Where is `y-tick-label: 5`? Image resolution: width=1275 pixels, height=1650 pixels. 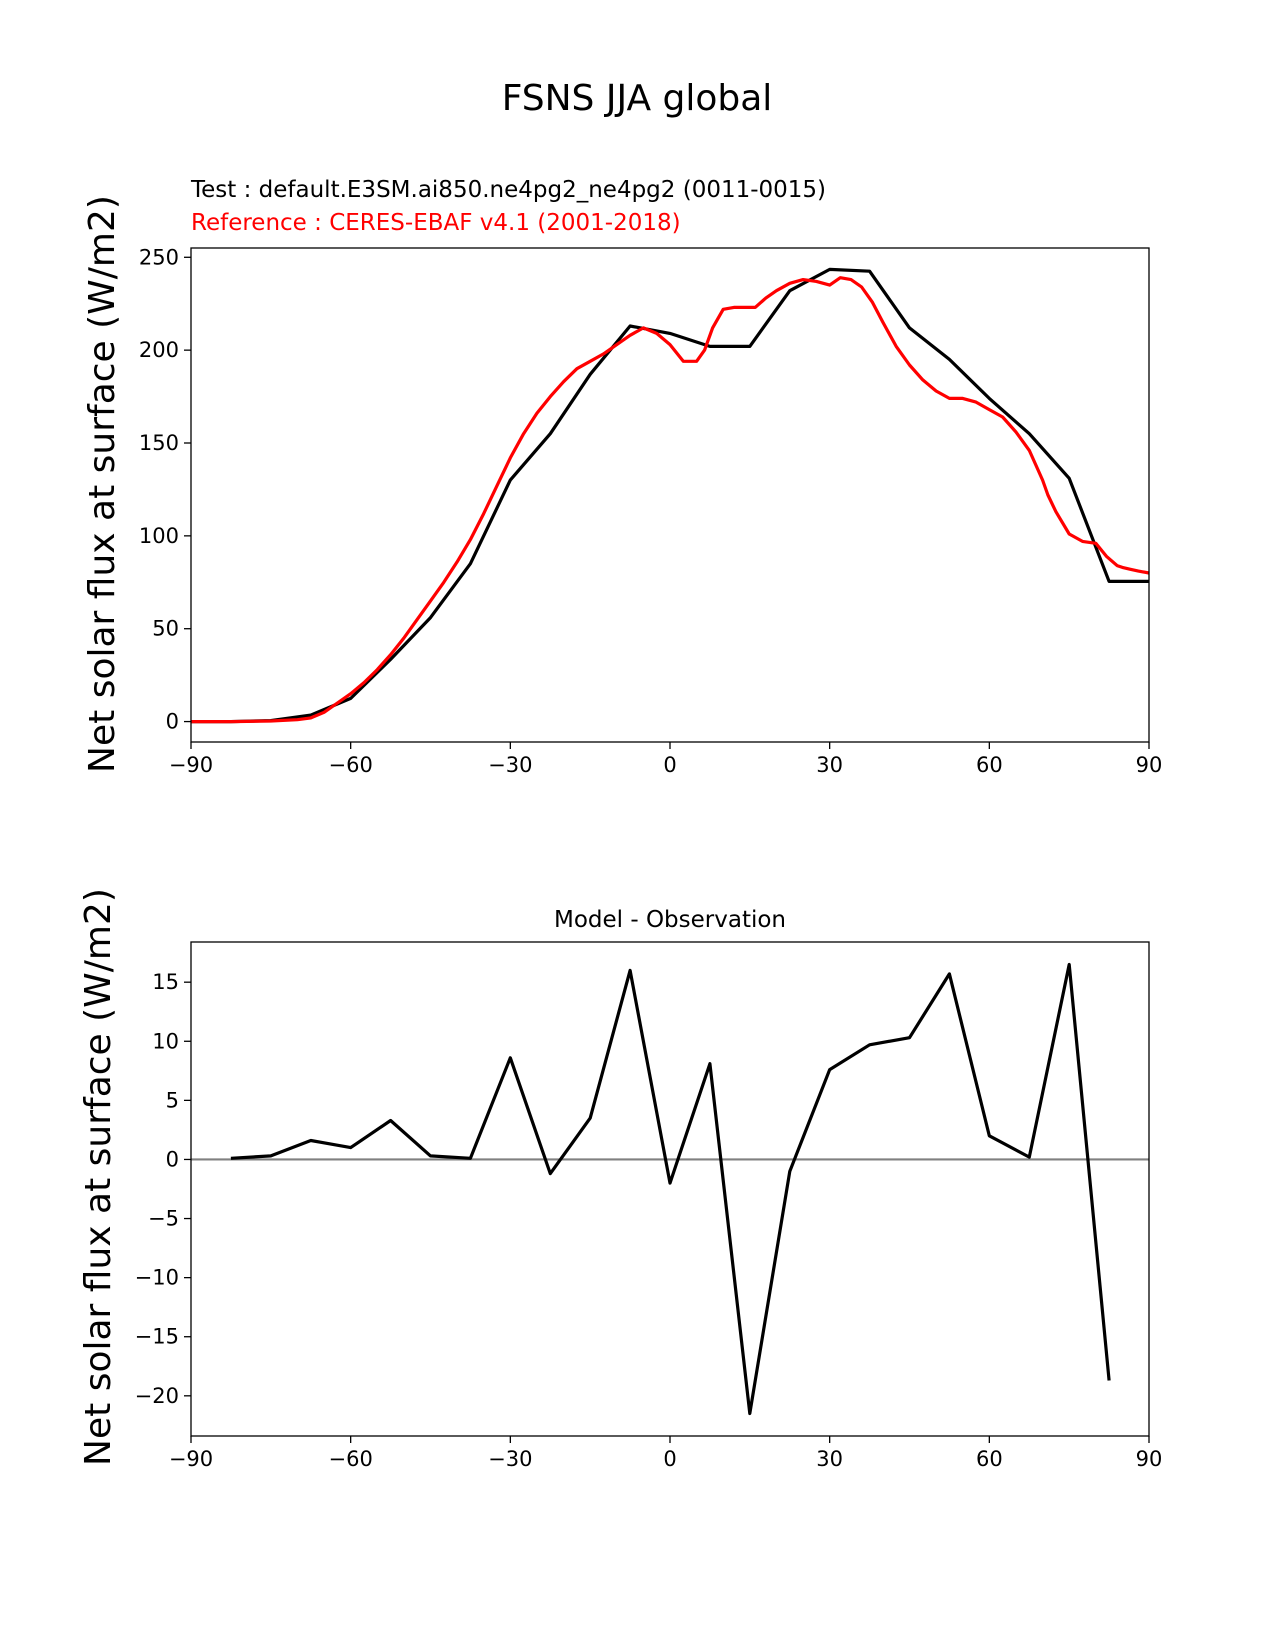 y-tick-label: 5 is located at coordinates (172, 1100).